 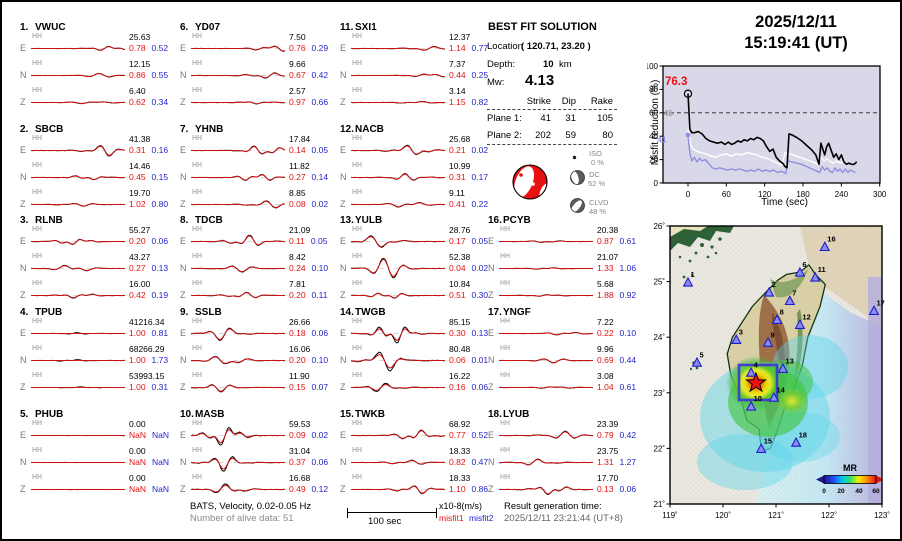 What do you see at coordinates (607, 135) in the screenshot?
I see `plane2-rake: 80` at bounding box center [607, 135].